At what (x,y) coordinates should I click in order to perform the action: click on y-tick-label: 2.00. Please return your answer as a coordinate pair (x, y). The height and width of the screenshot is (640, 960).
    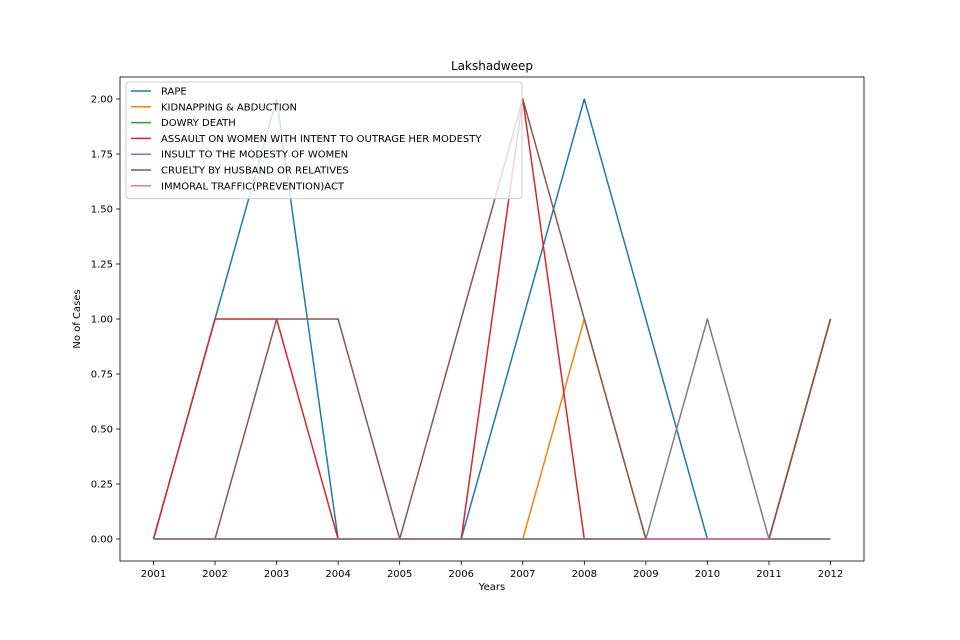
    Looking at the image, I should click on (102, 100).